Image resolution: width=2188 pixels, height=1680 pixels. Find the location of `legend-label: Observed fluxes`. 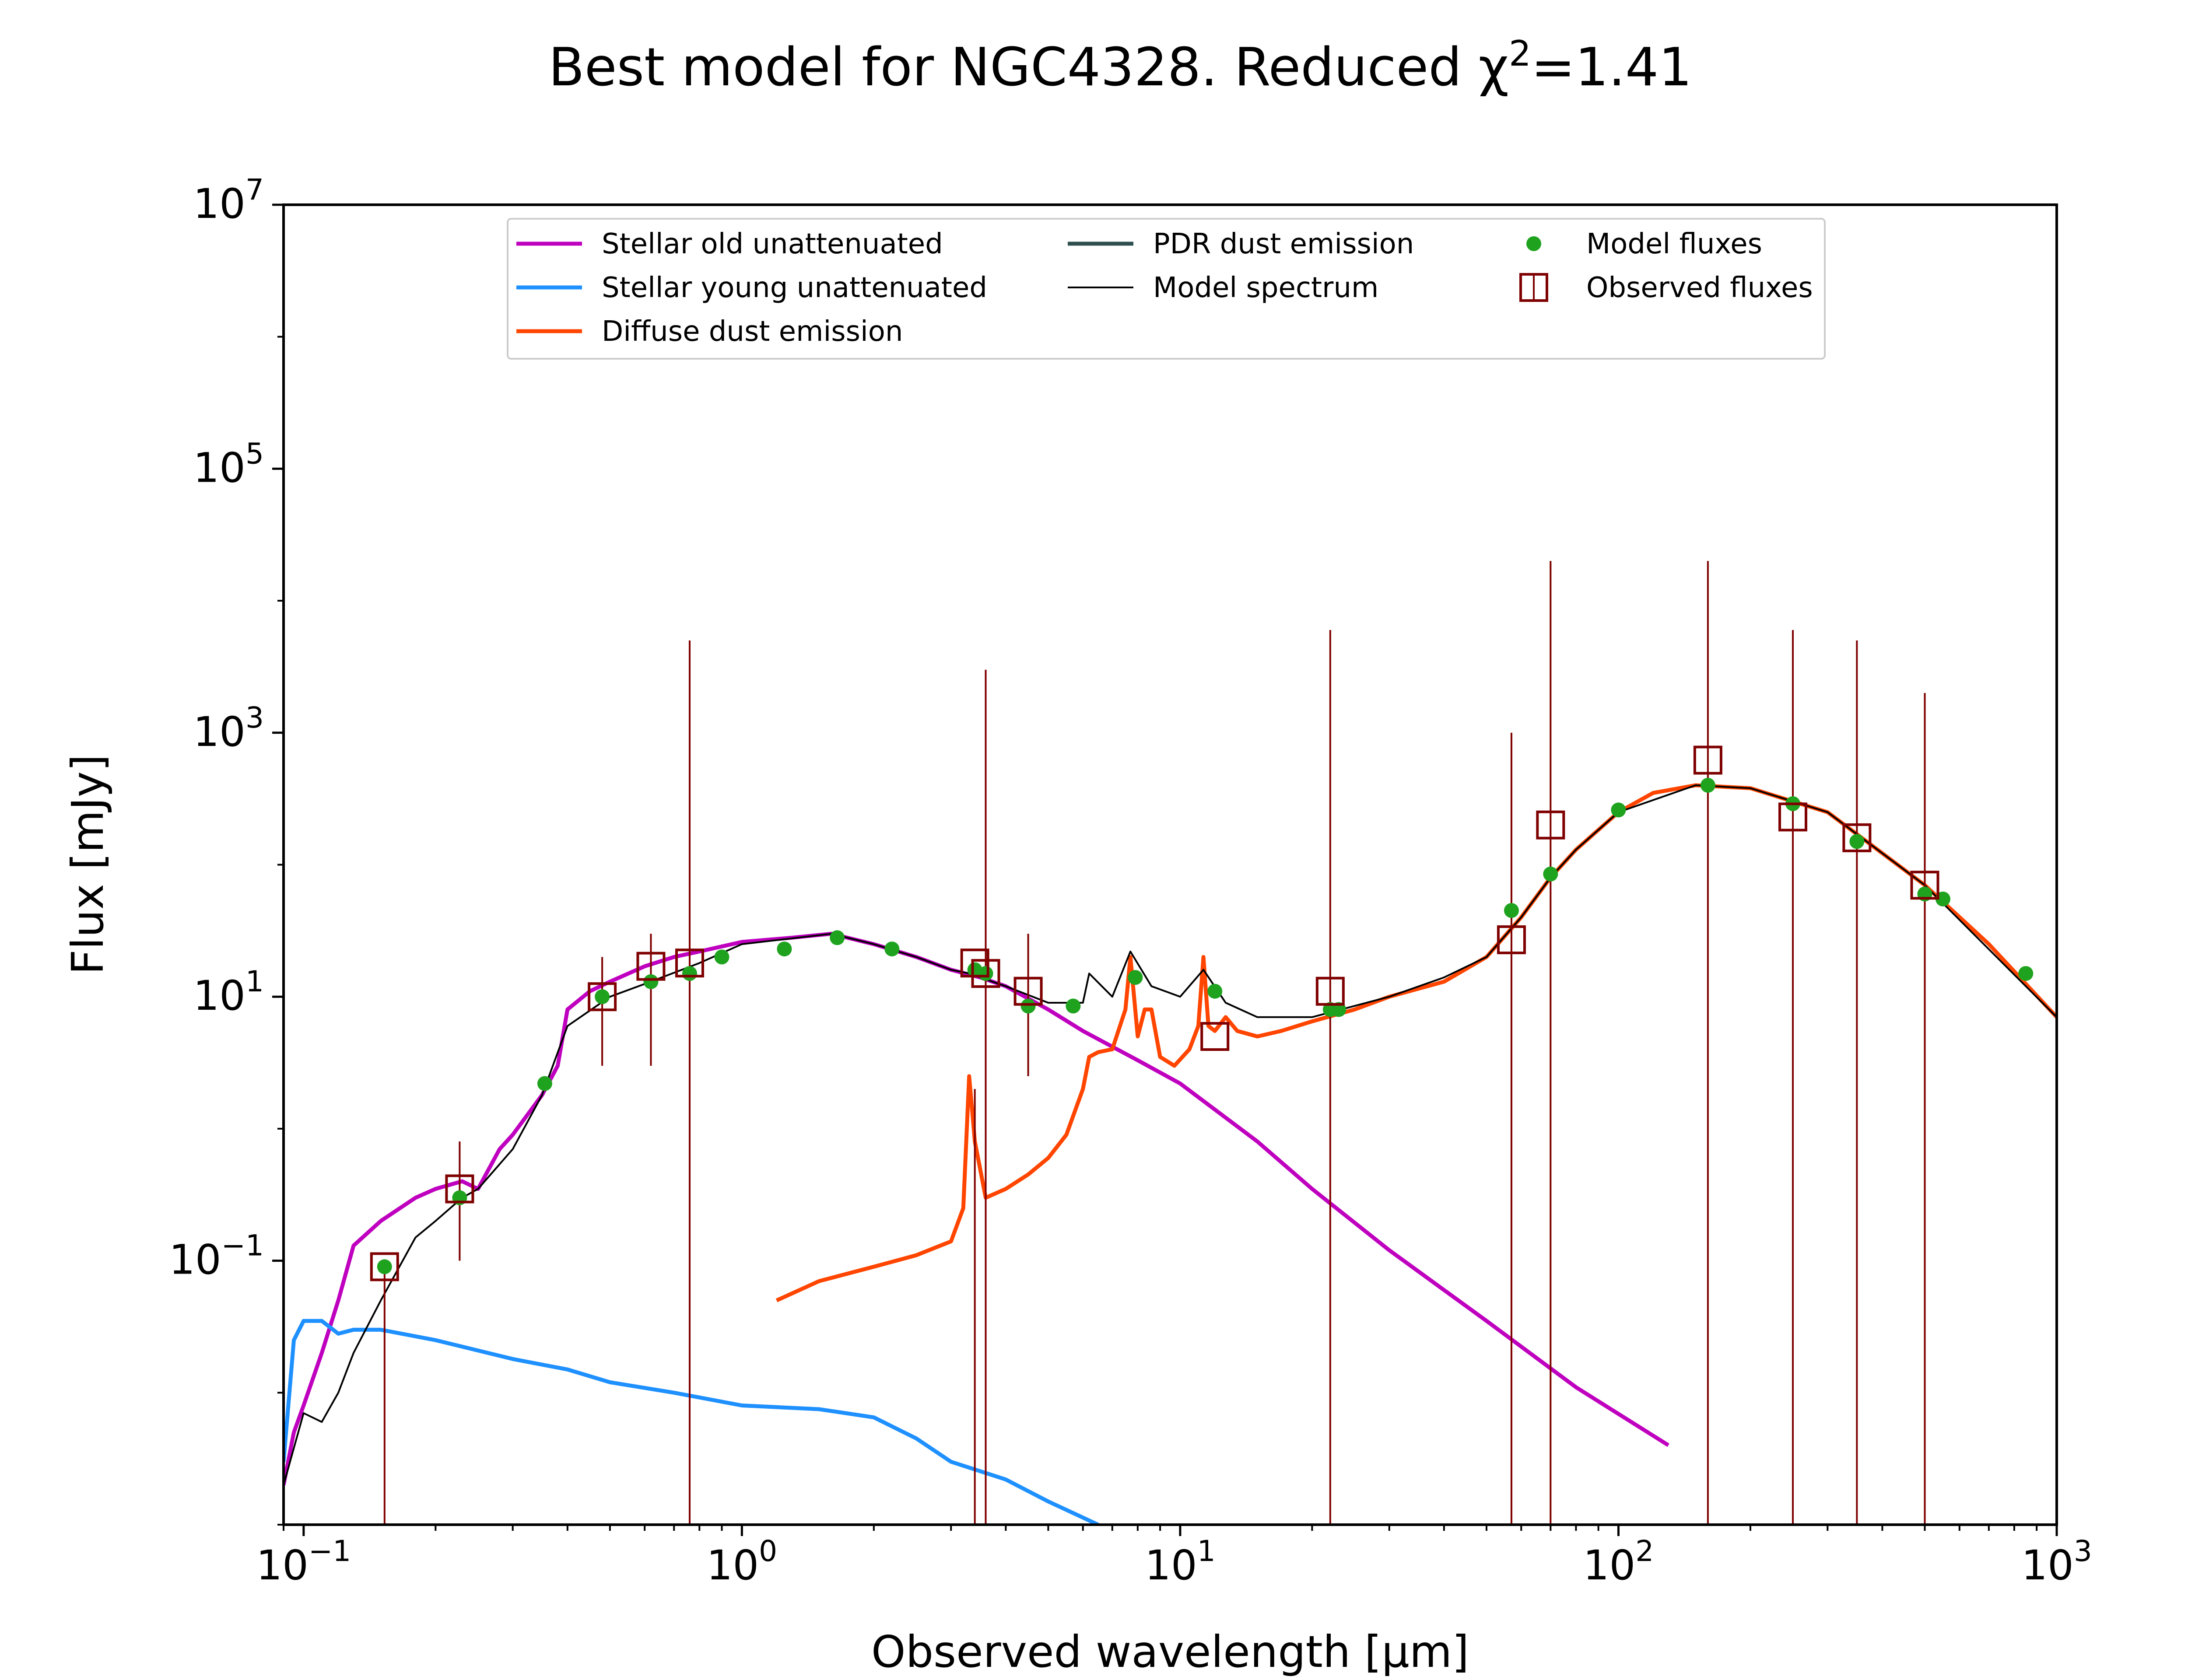

legend-label: Observed fluxes is located at coordinates (1699, 288).